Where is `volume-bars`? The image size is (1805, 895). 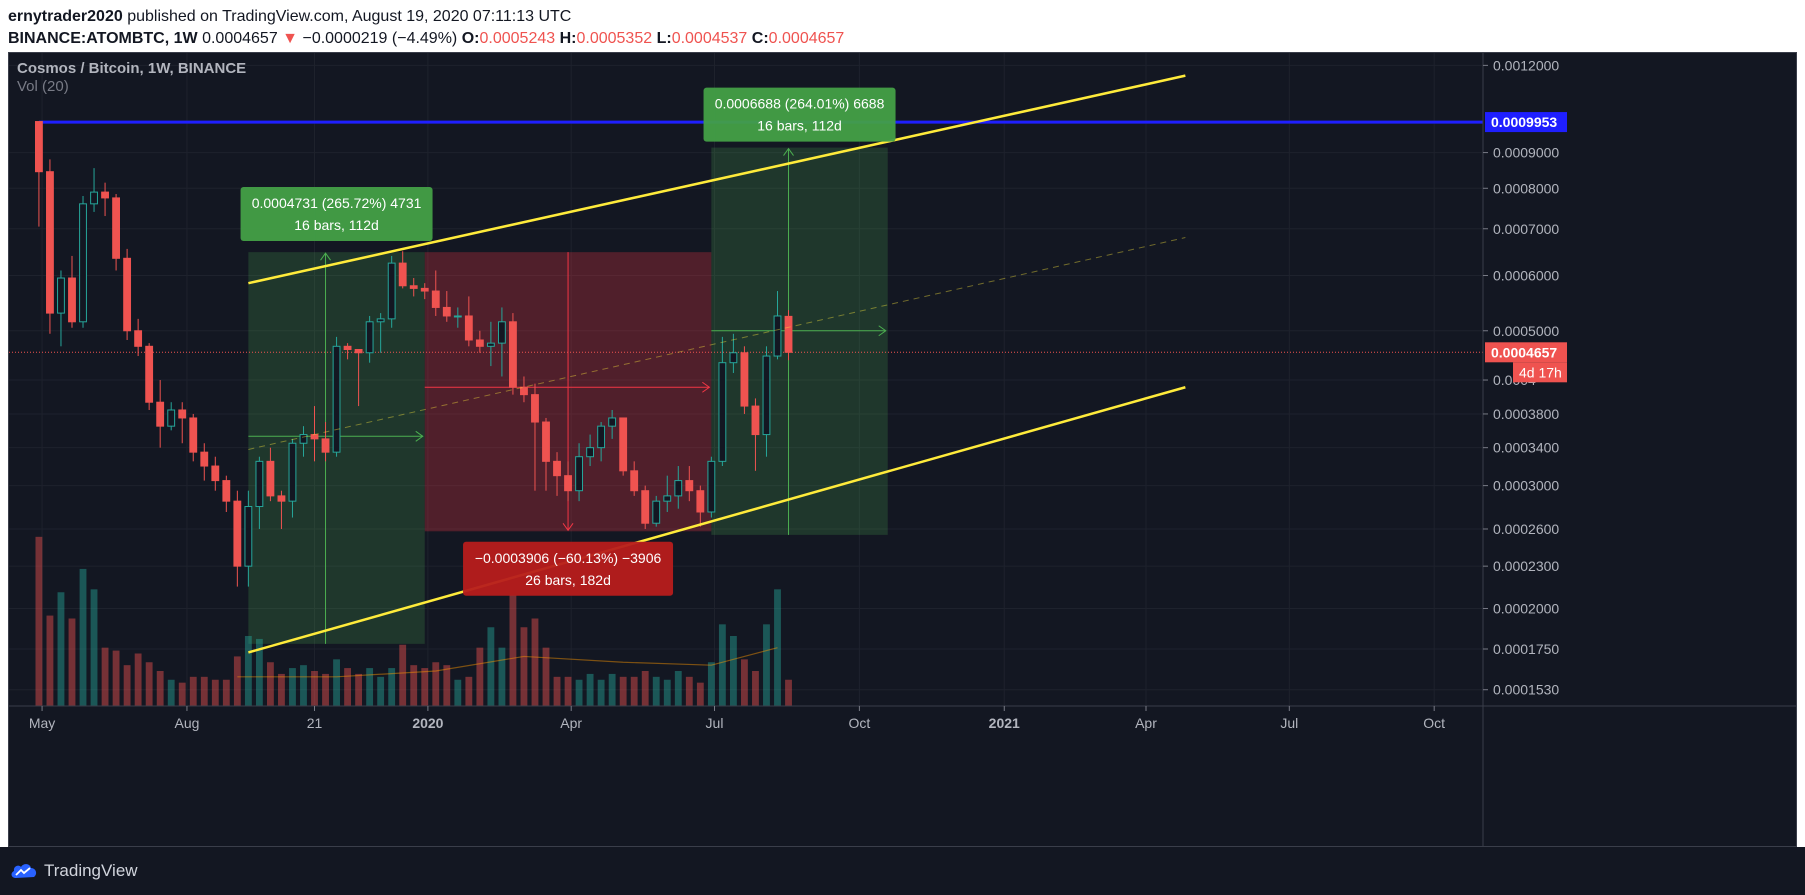
volume-bars is located at coordinates (413, 621).